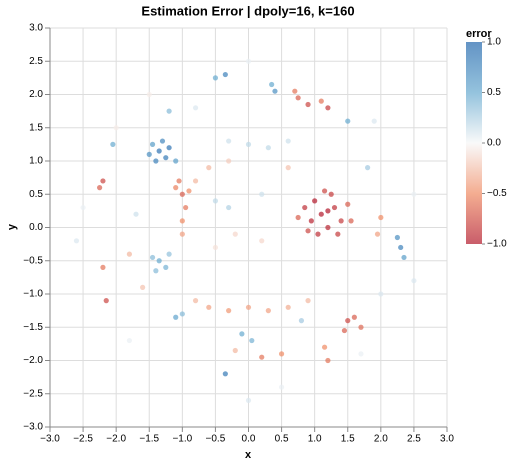 This screenshot has height=469, width=510. Describe the element at coordinates (216, 439) in the screenshot. I see `x-tick-label: −0.5` at that location.